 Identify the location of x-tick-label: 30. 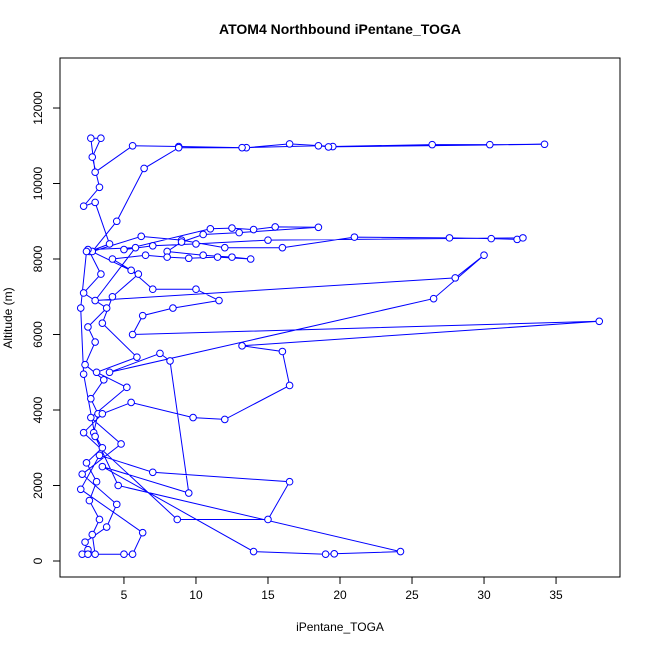
(484, 595).